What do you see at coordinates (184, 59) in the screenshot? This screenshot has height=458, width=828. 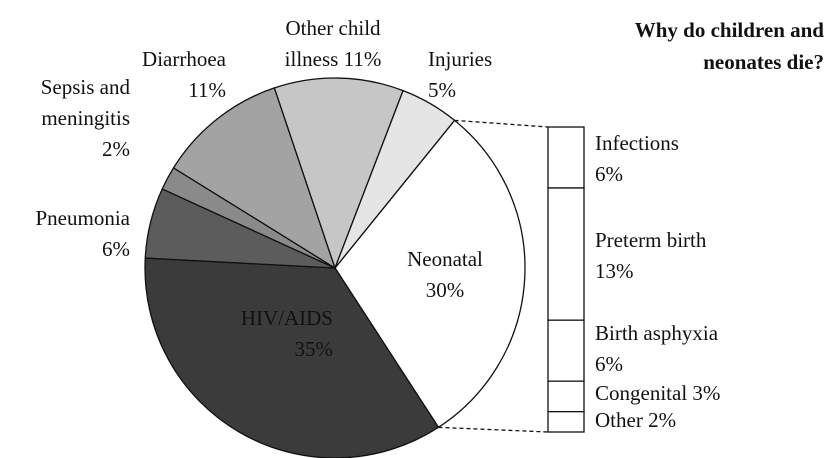 I see `label-name: Diarrhoea` at bounding box center [184, 59].